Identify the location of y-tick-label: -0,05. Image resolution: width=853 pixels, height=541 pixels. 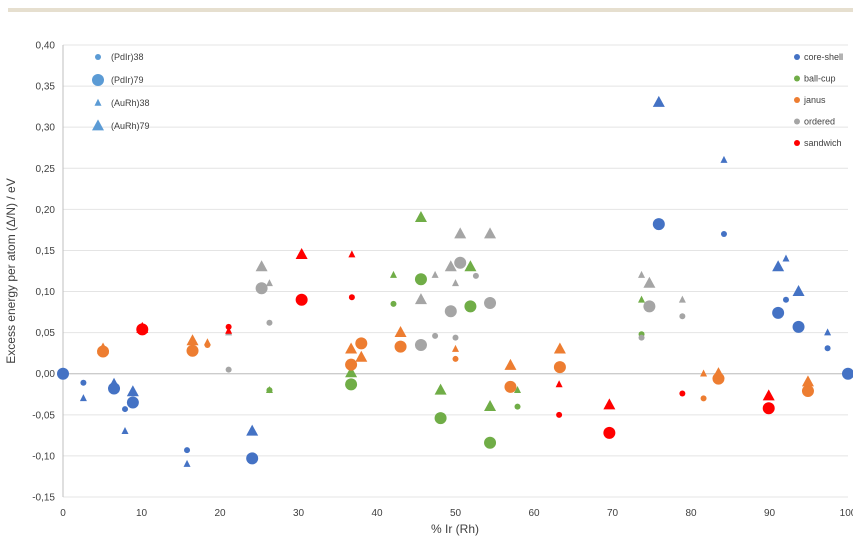
(43, 415).